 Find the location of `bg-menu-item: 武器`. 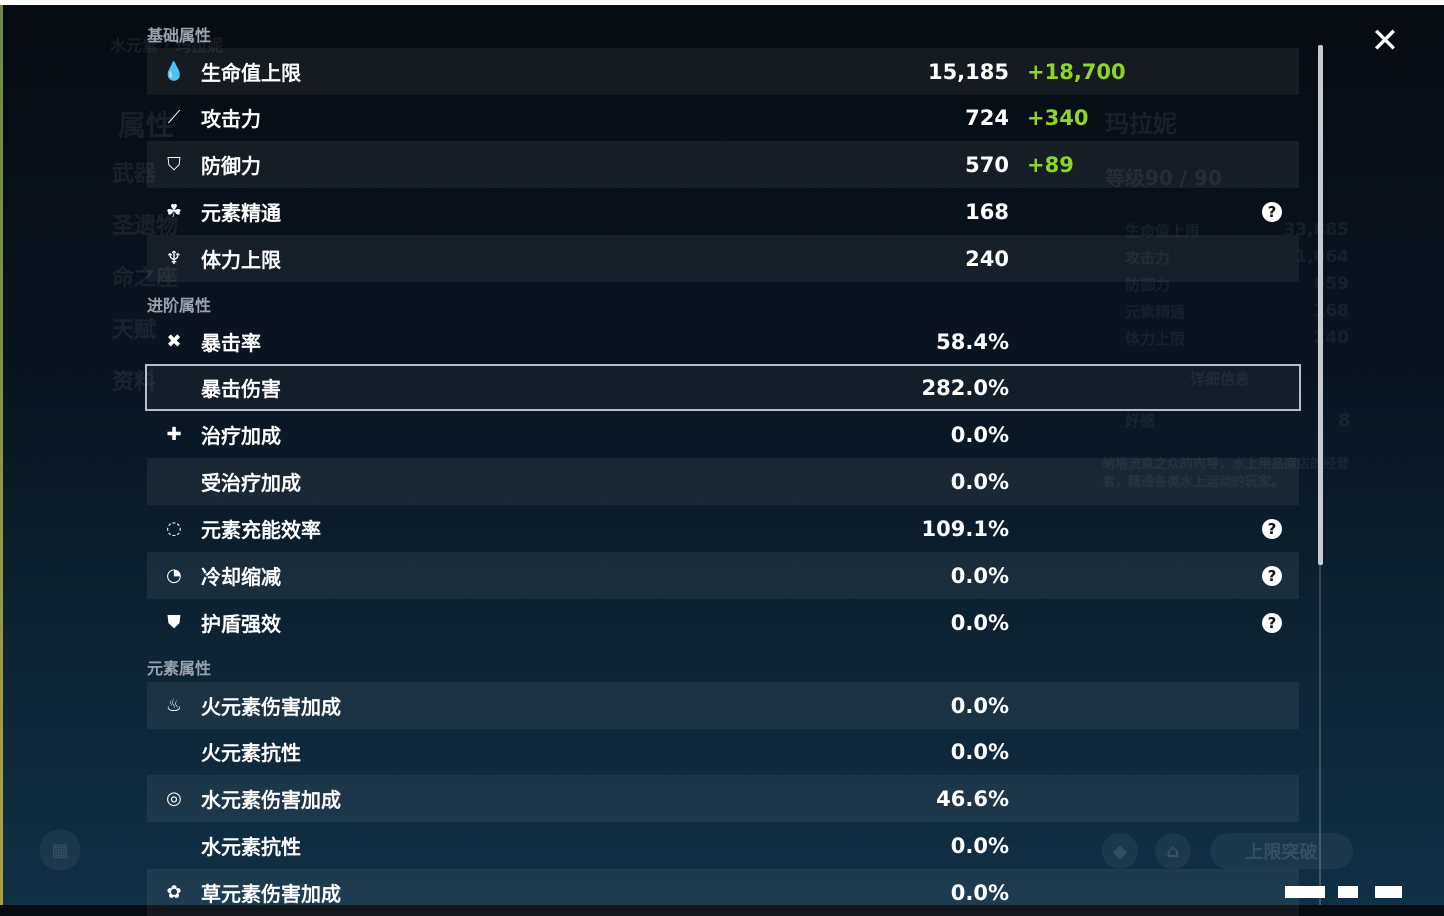

bg-menu-item: 武器 is located at coordinates (134, 174).